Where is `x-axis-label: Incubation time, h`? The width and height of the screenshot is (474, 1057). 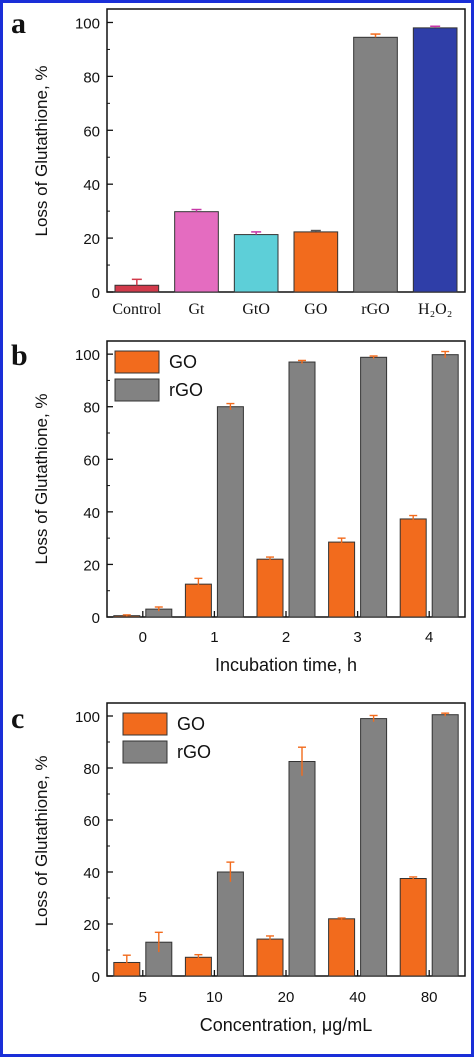 x-axis-label: Incubation time, h is located at coordinates (286, 665).